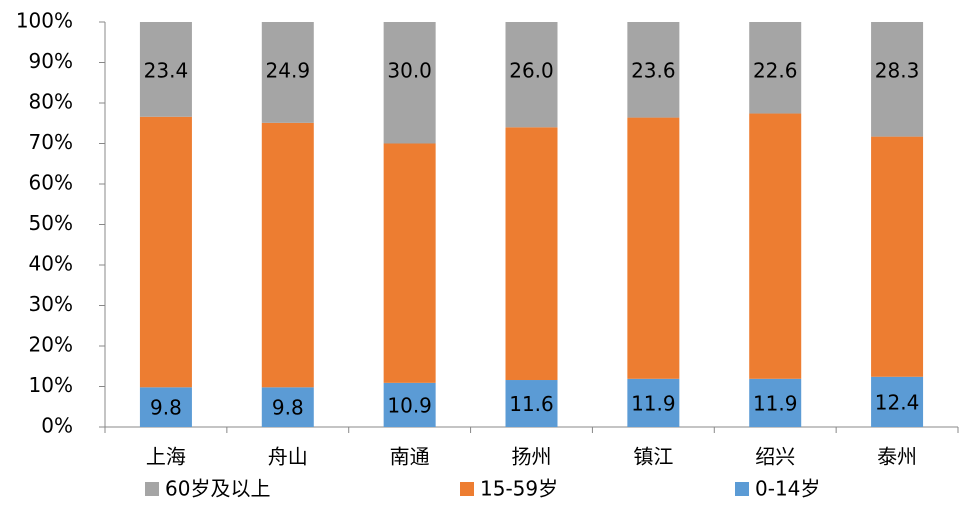 The height and width of the screenshot is (510, 974). I want to click on data-label: 10.9, so click(409, 405).